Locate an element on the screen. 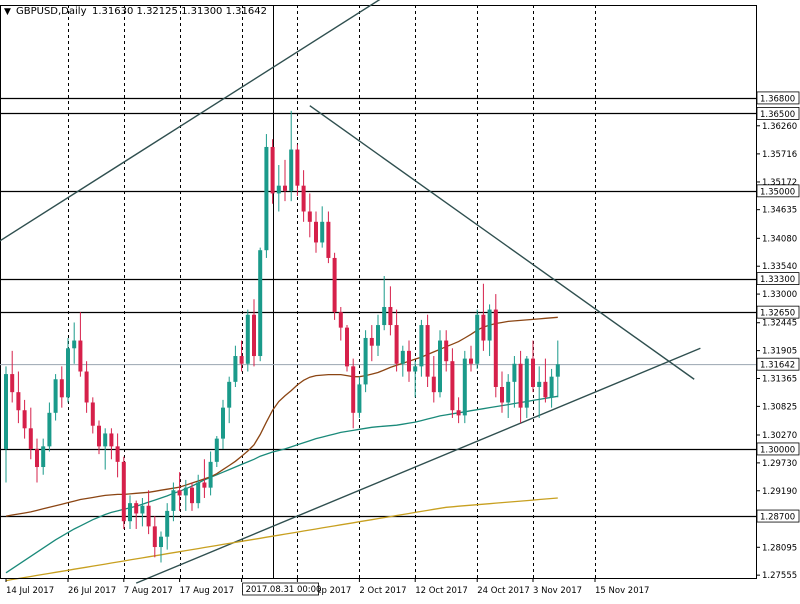 This screenshot has width=800, height=604. last-price-label-box is located at coordinates (778, 364).